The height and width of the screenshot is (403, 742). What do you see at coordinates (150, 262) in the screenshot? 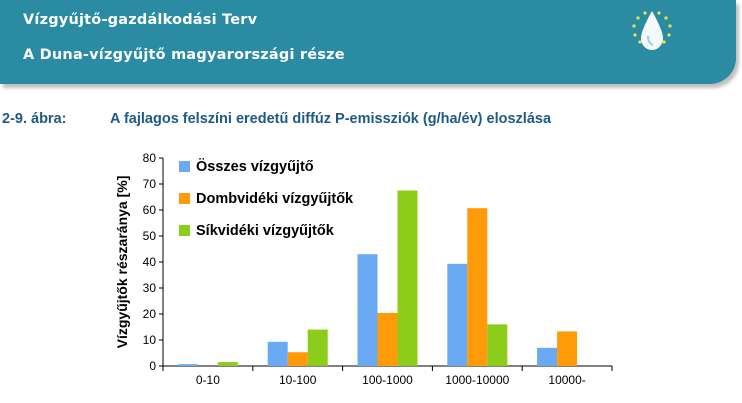
I see `y-tick-label: 40` at bounding box center [150, 262].